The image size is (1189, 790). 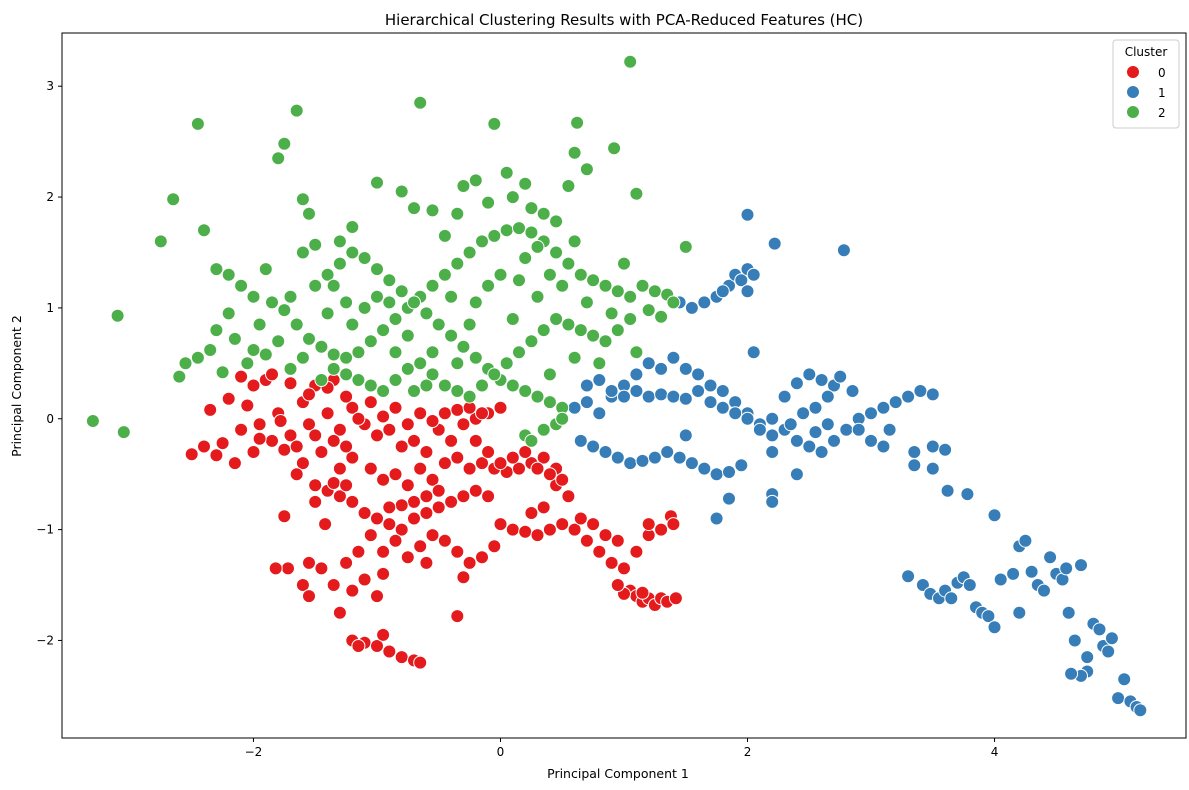 I want to click on legend-title: Cluster, so click(x=1146, y=52).